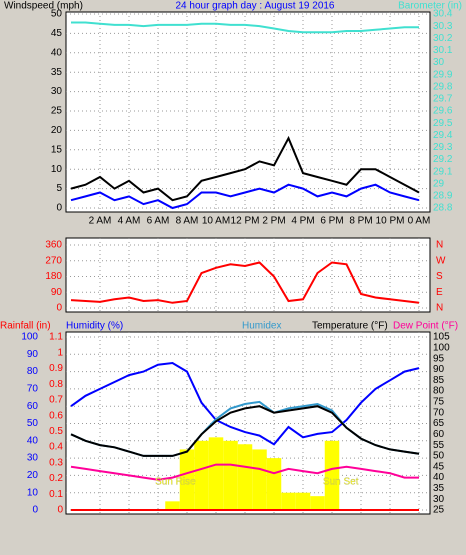 The image size is (466, 555). I want to click on annotation: Sun Set, so click(341, 482).